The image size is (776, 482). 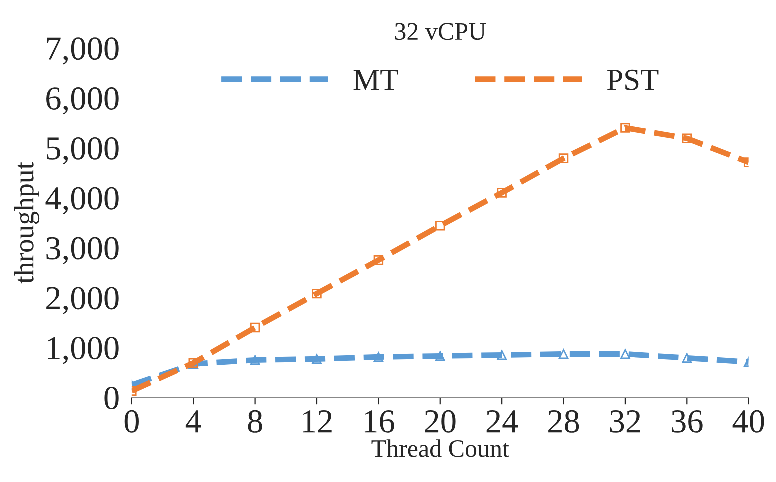 I want to click on chart-title: 32 vCPU, so click(x=440, y=31).